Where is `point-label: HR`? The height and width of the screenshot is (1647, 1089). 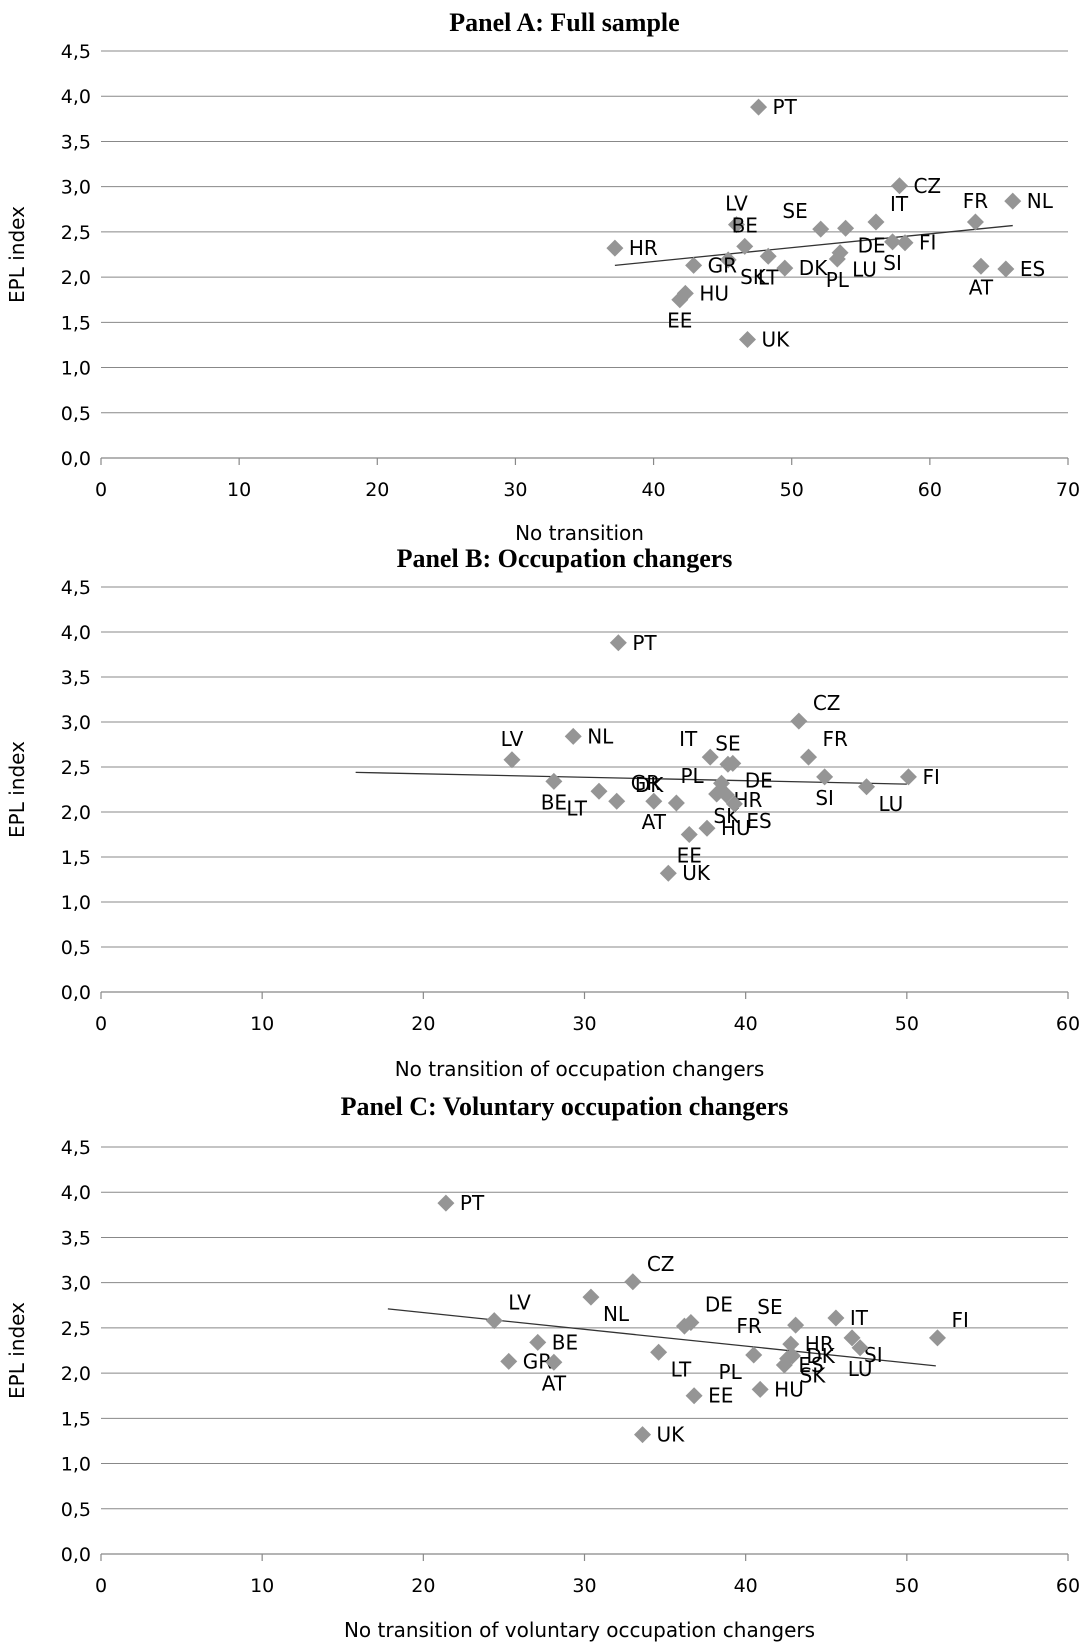 point-label: HR is located at coordinates (643, 248).